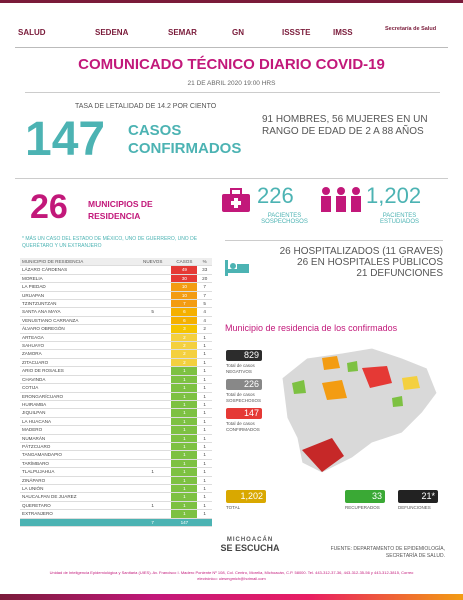 The height and width of the screenshot is (600, 463). Describe the element at coordinates (77, 380) in the screenshot. I see `municipio: CHAVINDA` at that location.